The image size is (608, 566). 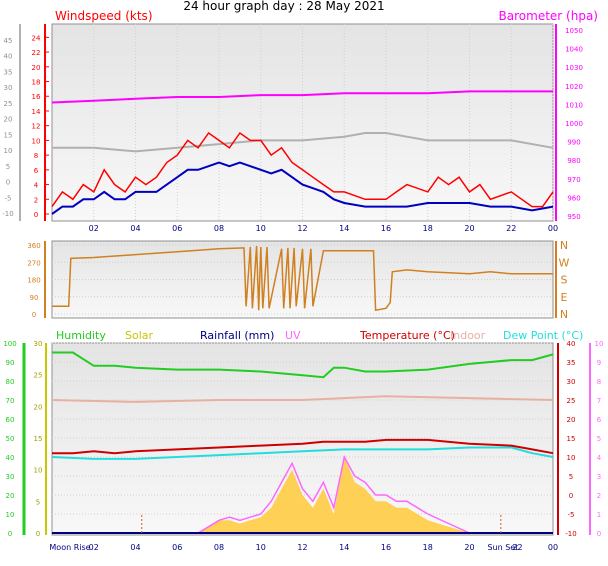 I want to click on humidity-tick-label: 30, so click(x=10, y=477).